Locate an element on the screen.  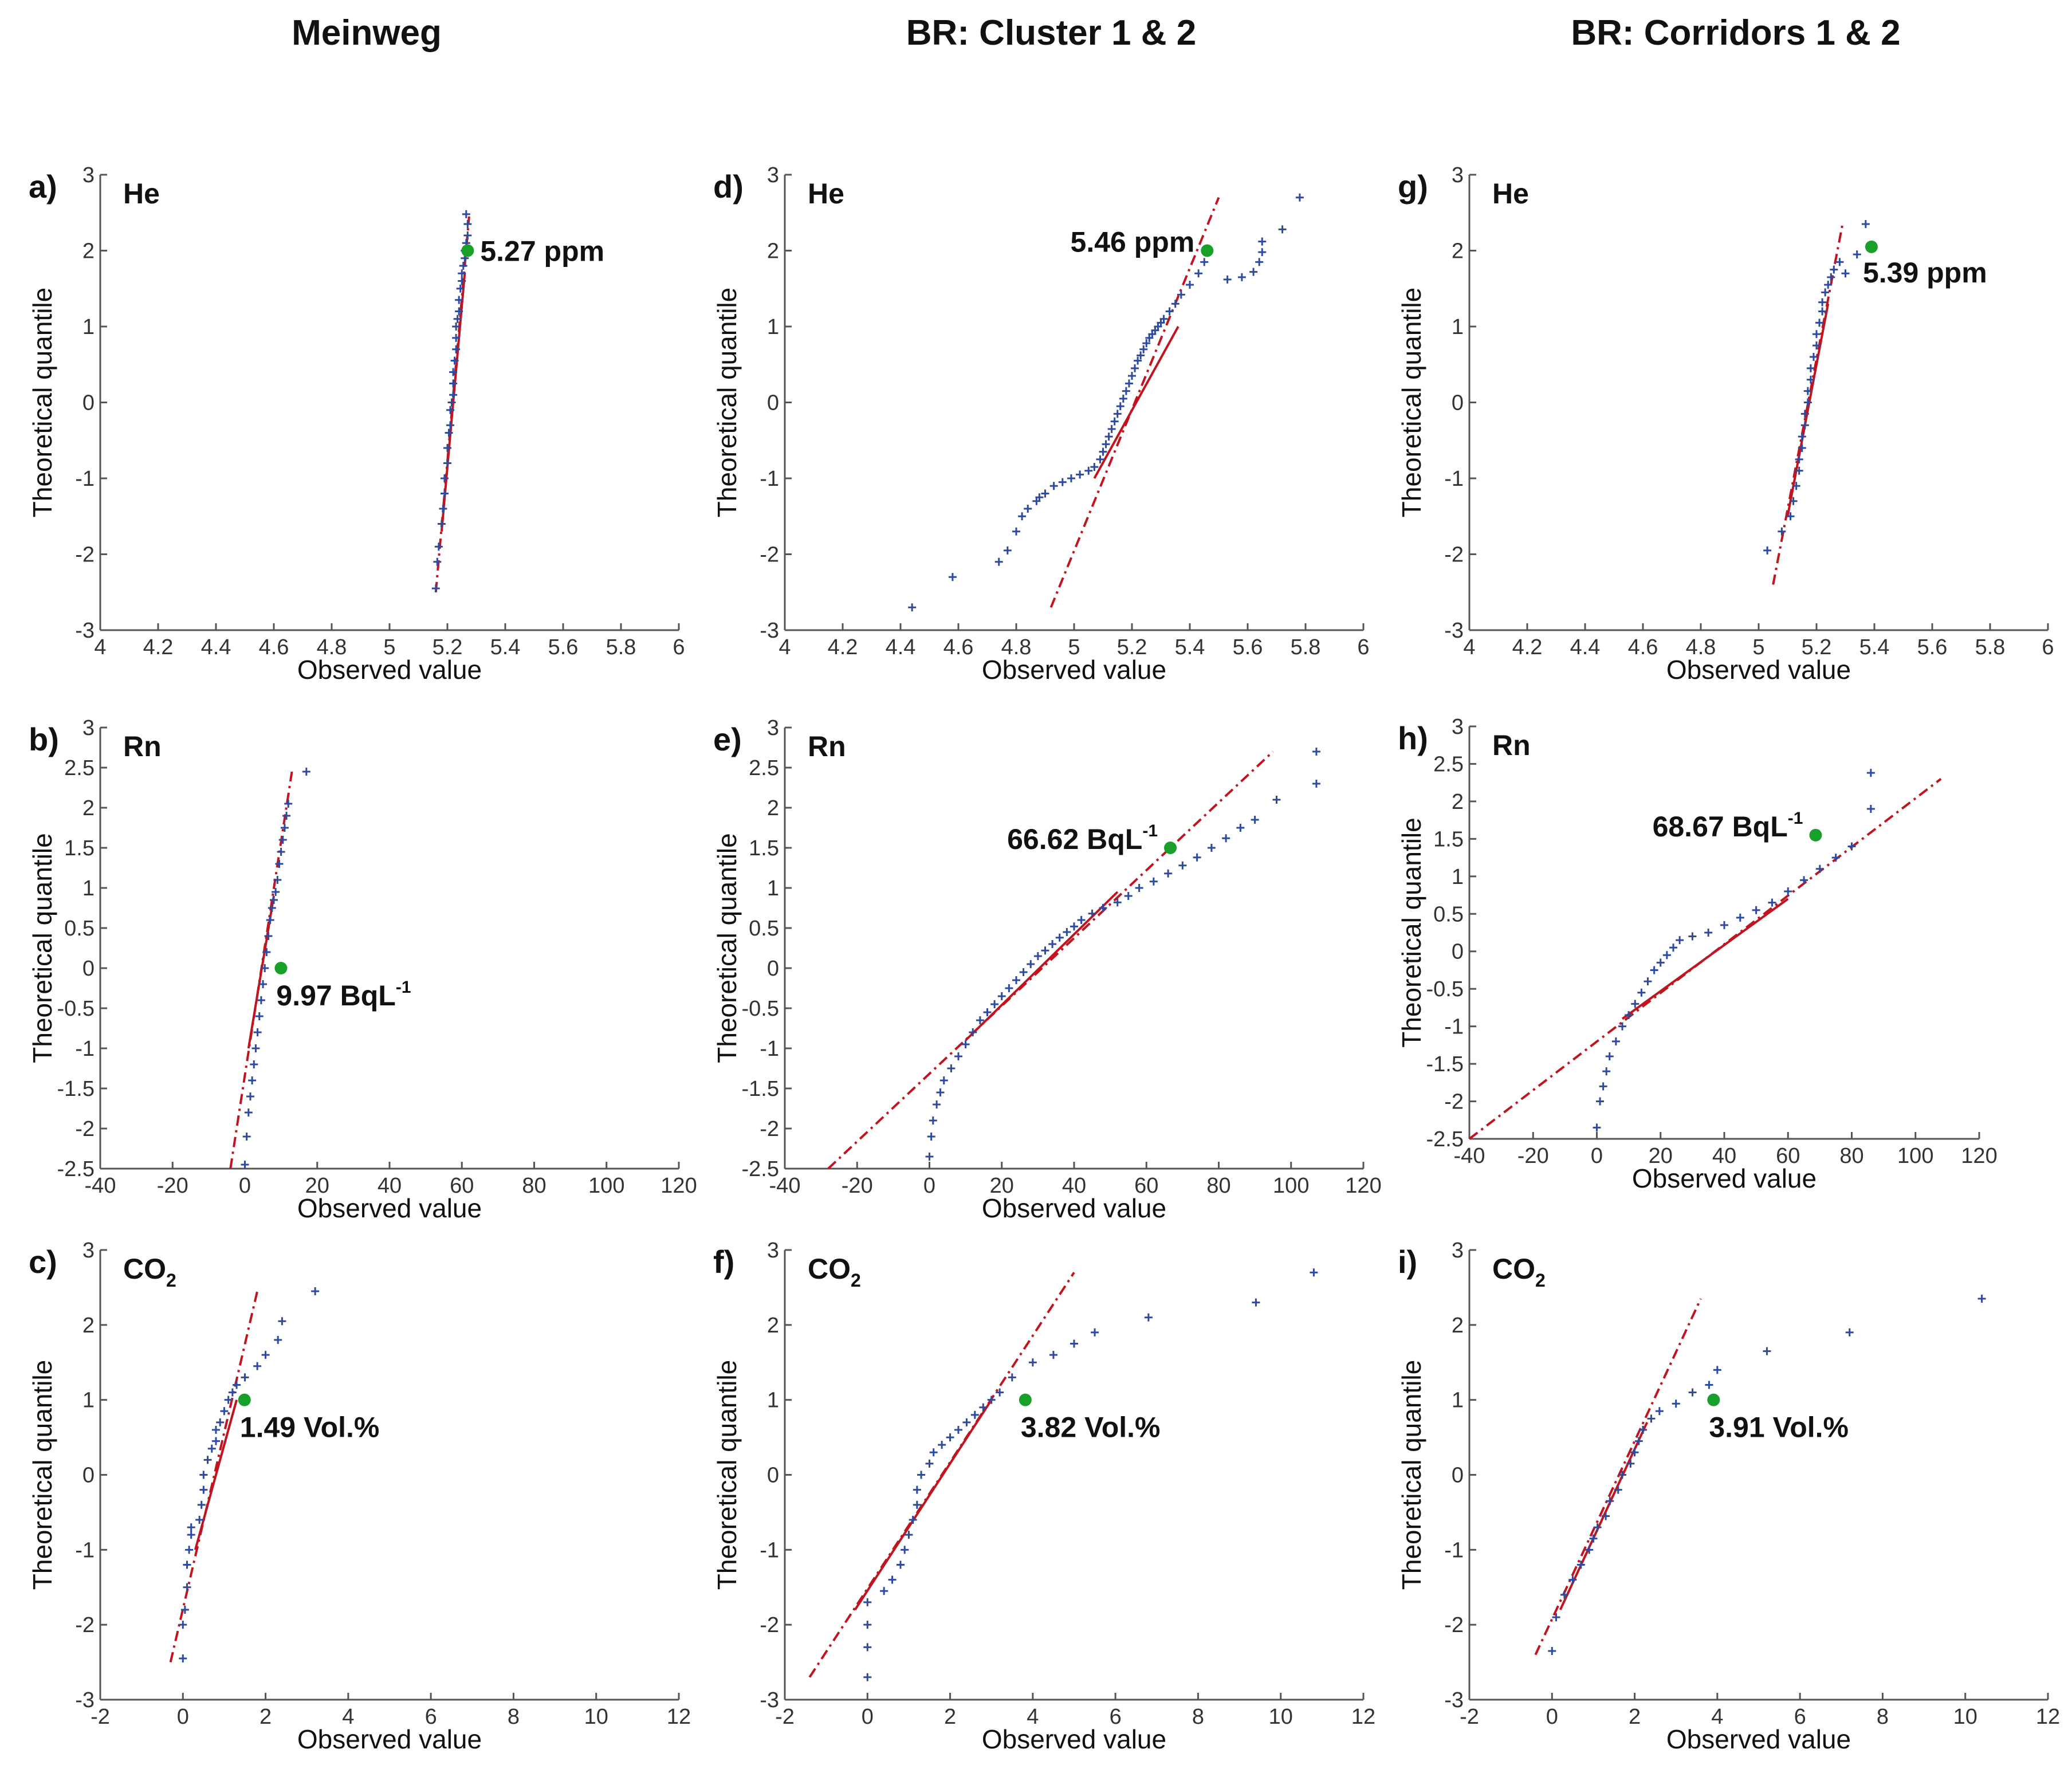
x-axis-label: Observed value is located at coordinates (389, 1739).